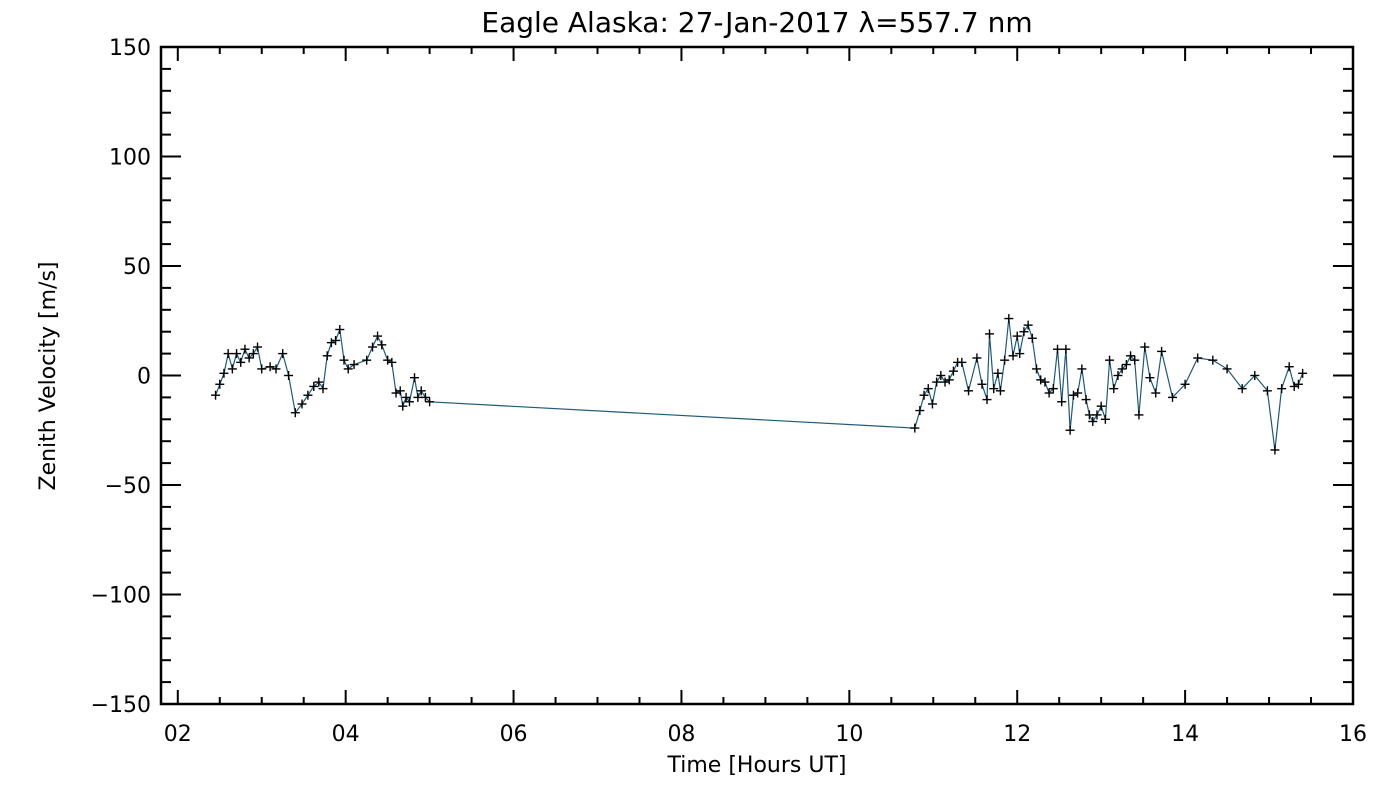  Describe the element at coordinates (1353, 734) in the screenshot. I see `x-tick-label: 16` at that location.